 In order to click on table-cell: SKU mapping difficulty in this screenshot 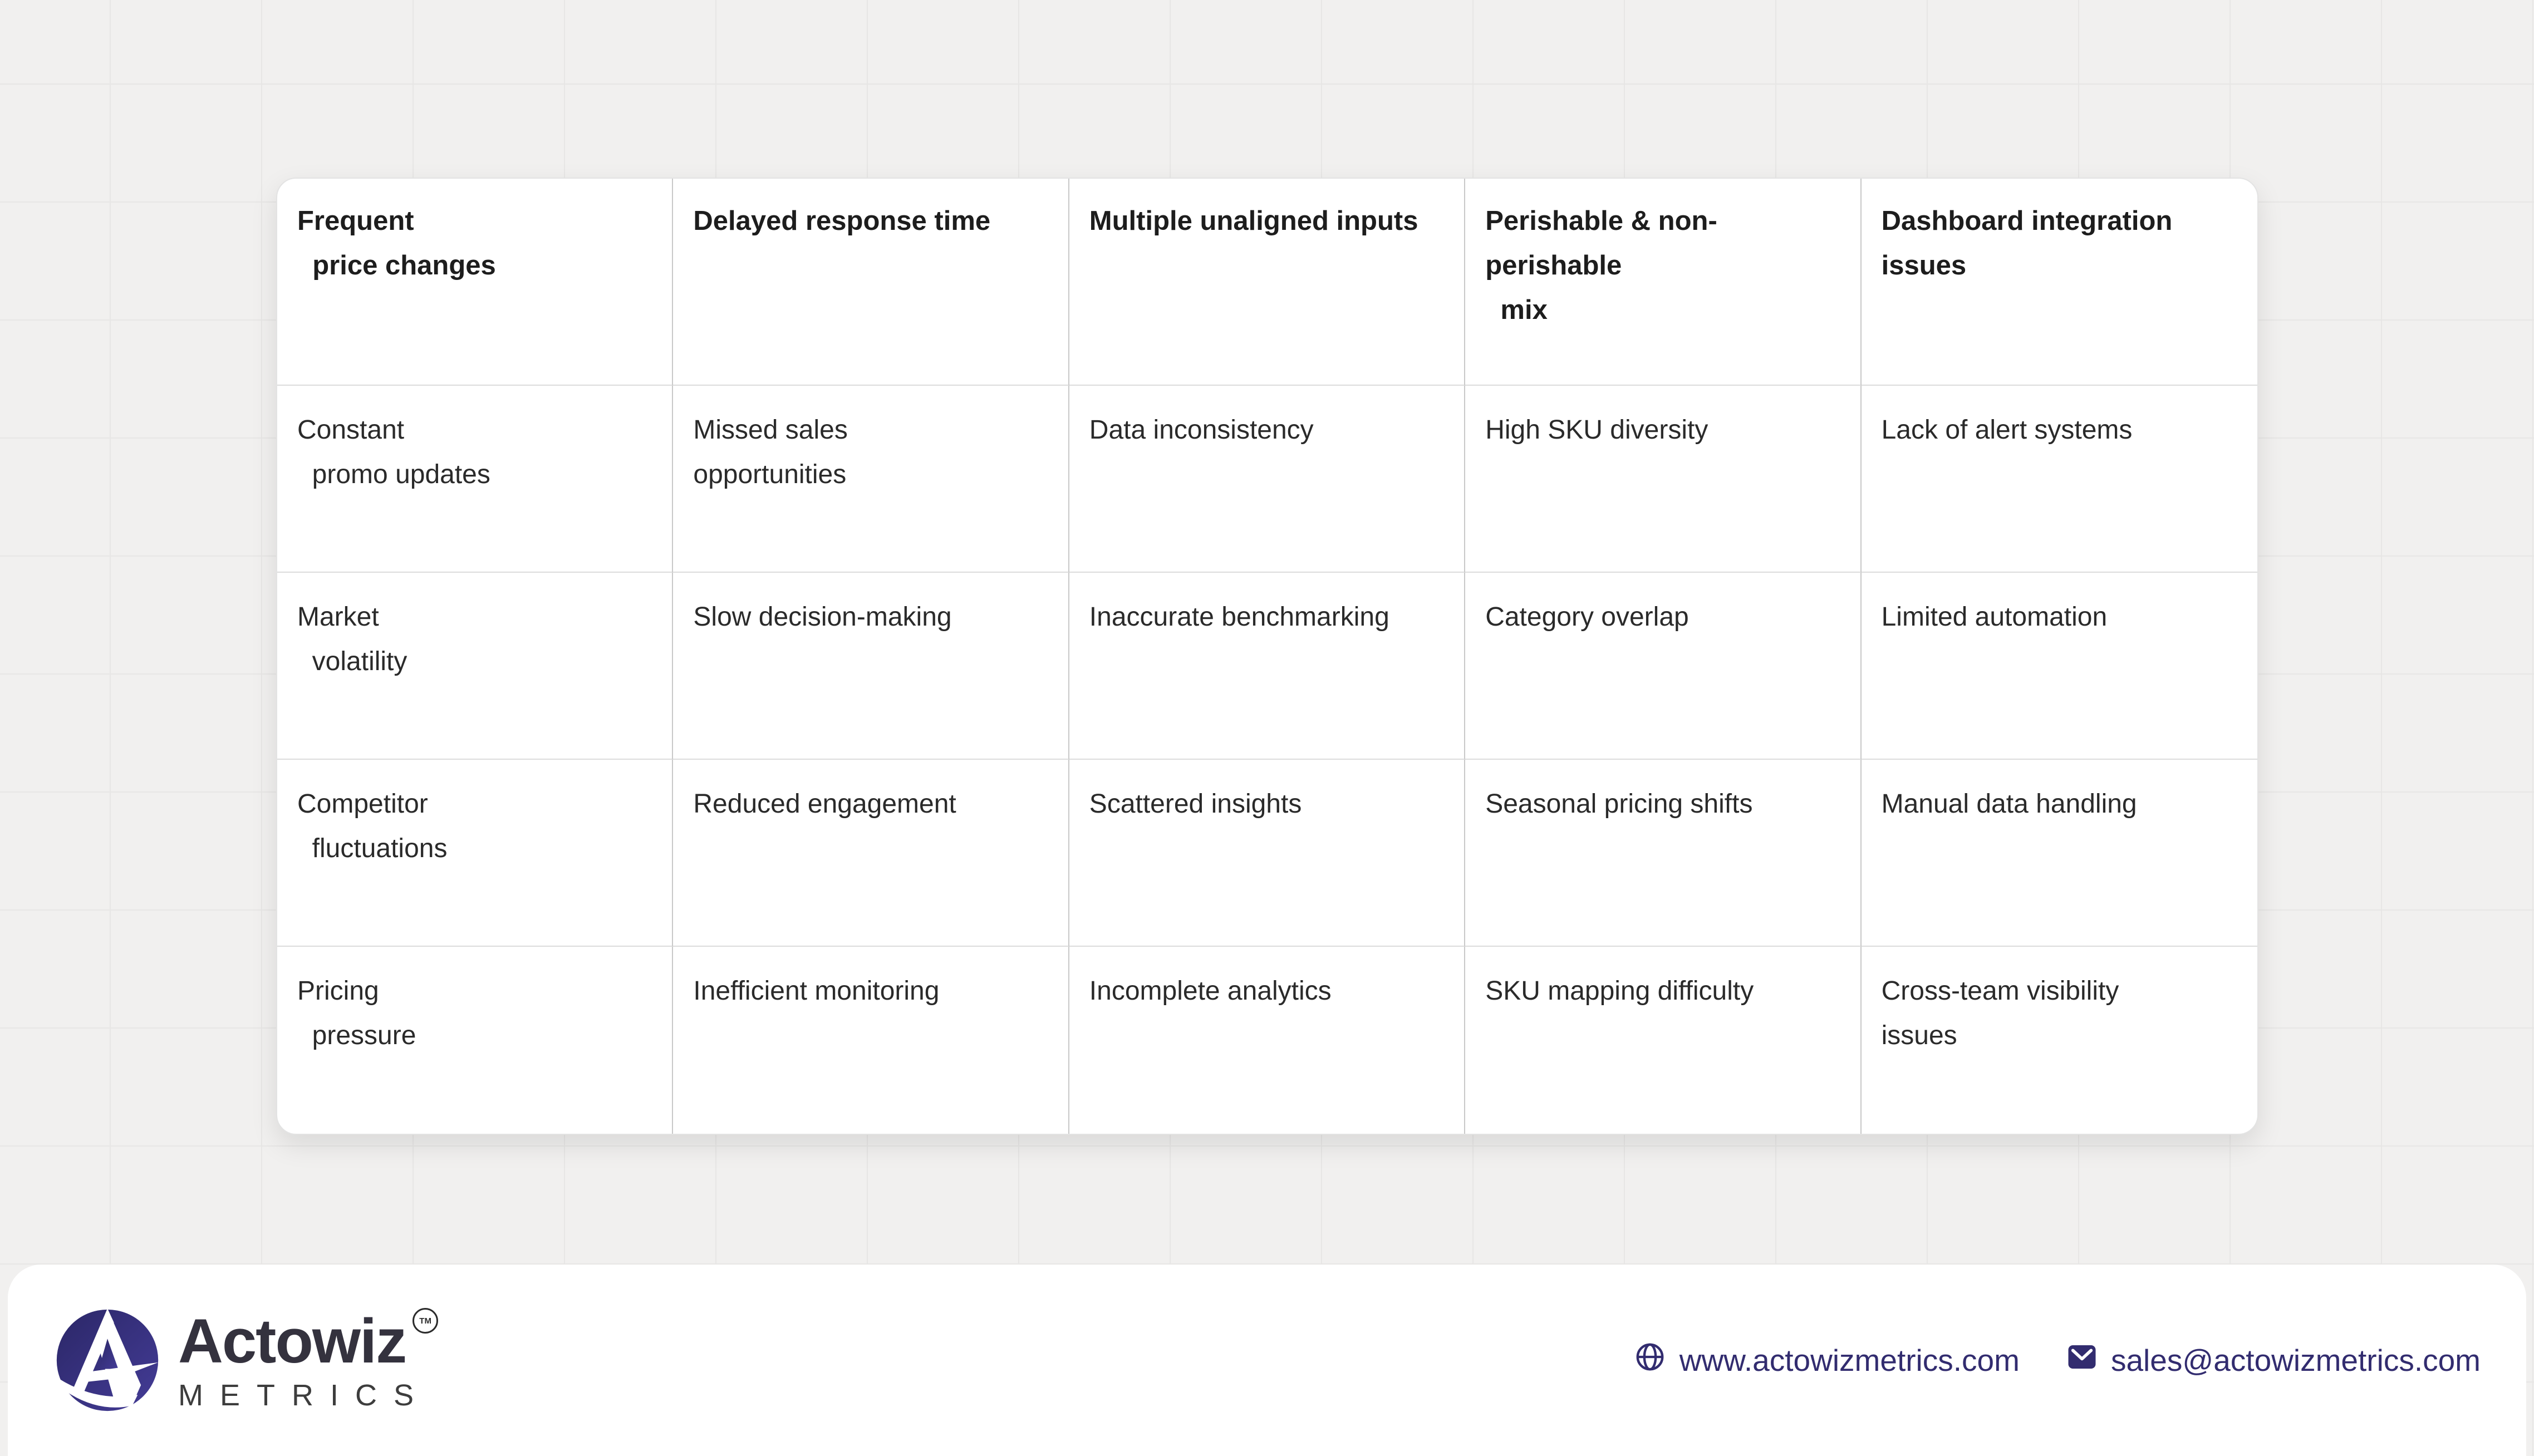, I will do `click(1663, 1040)`.